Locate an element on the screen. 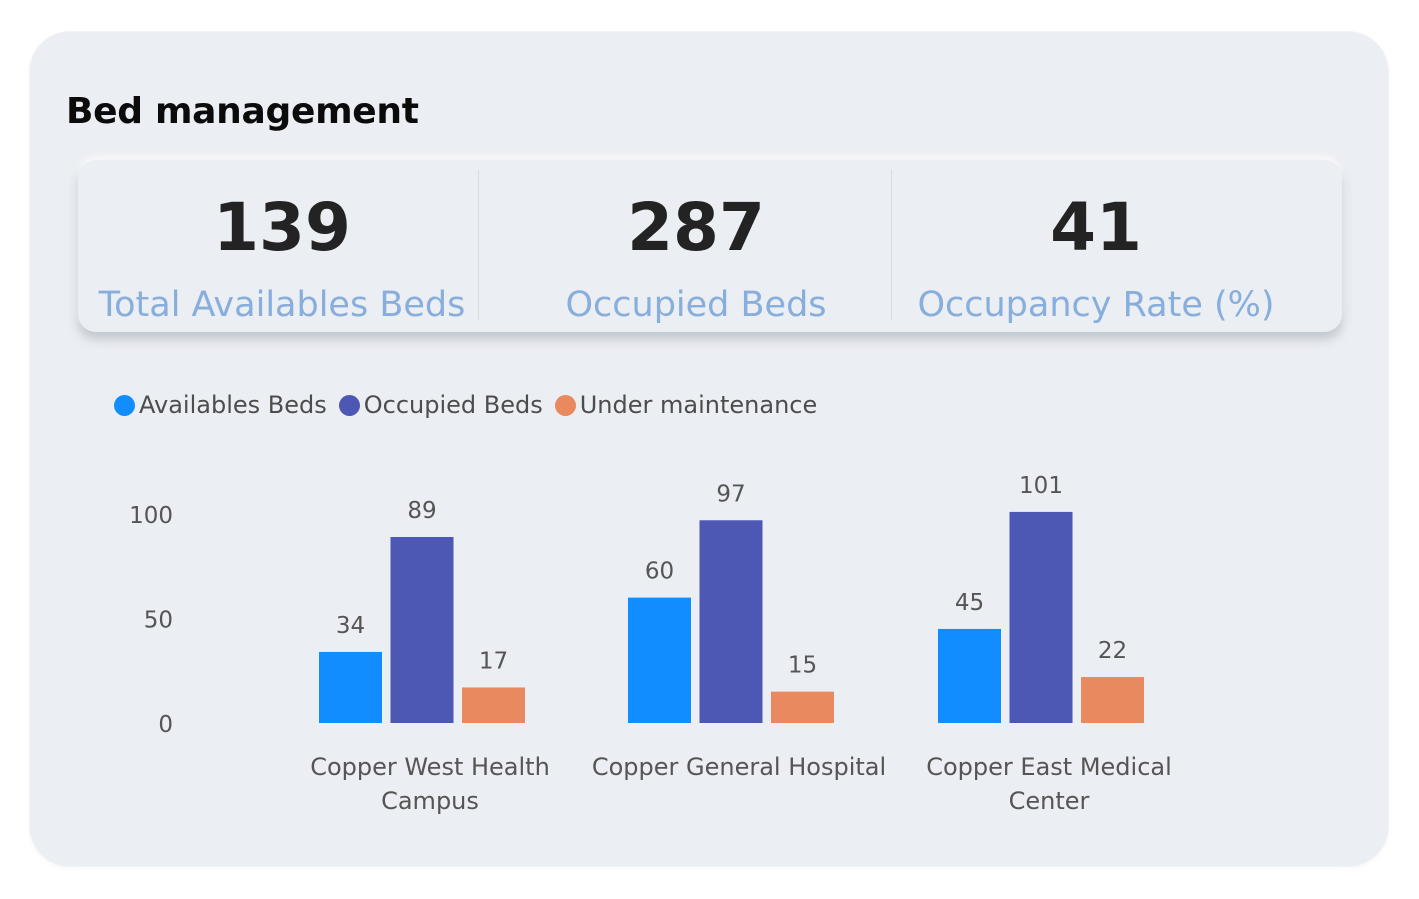  y-tick-label: 100 is located at coordinates (151, 516).